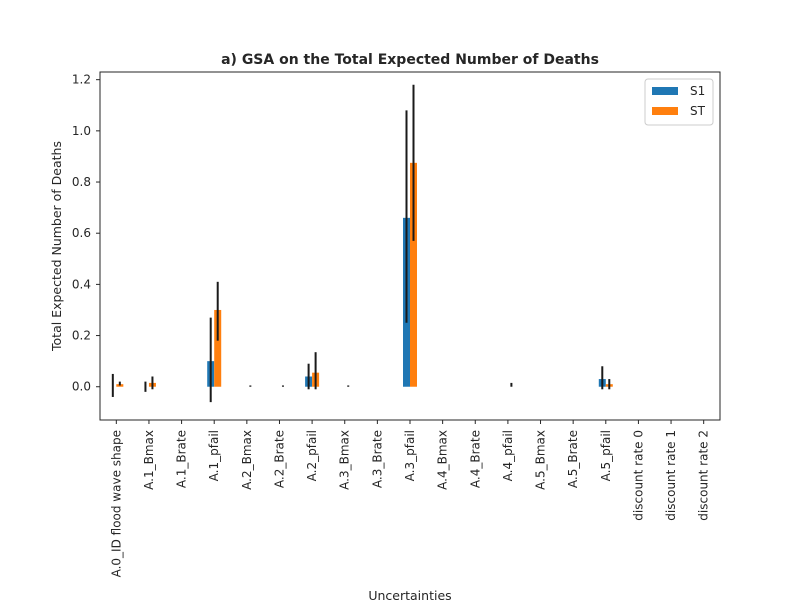 The width and height of the screenshot is (800, 600). I want to click on x-tick-label: A.1_Brate, so click(182, 459).